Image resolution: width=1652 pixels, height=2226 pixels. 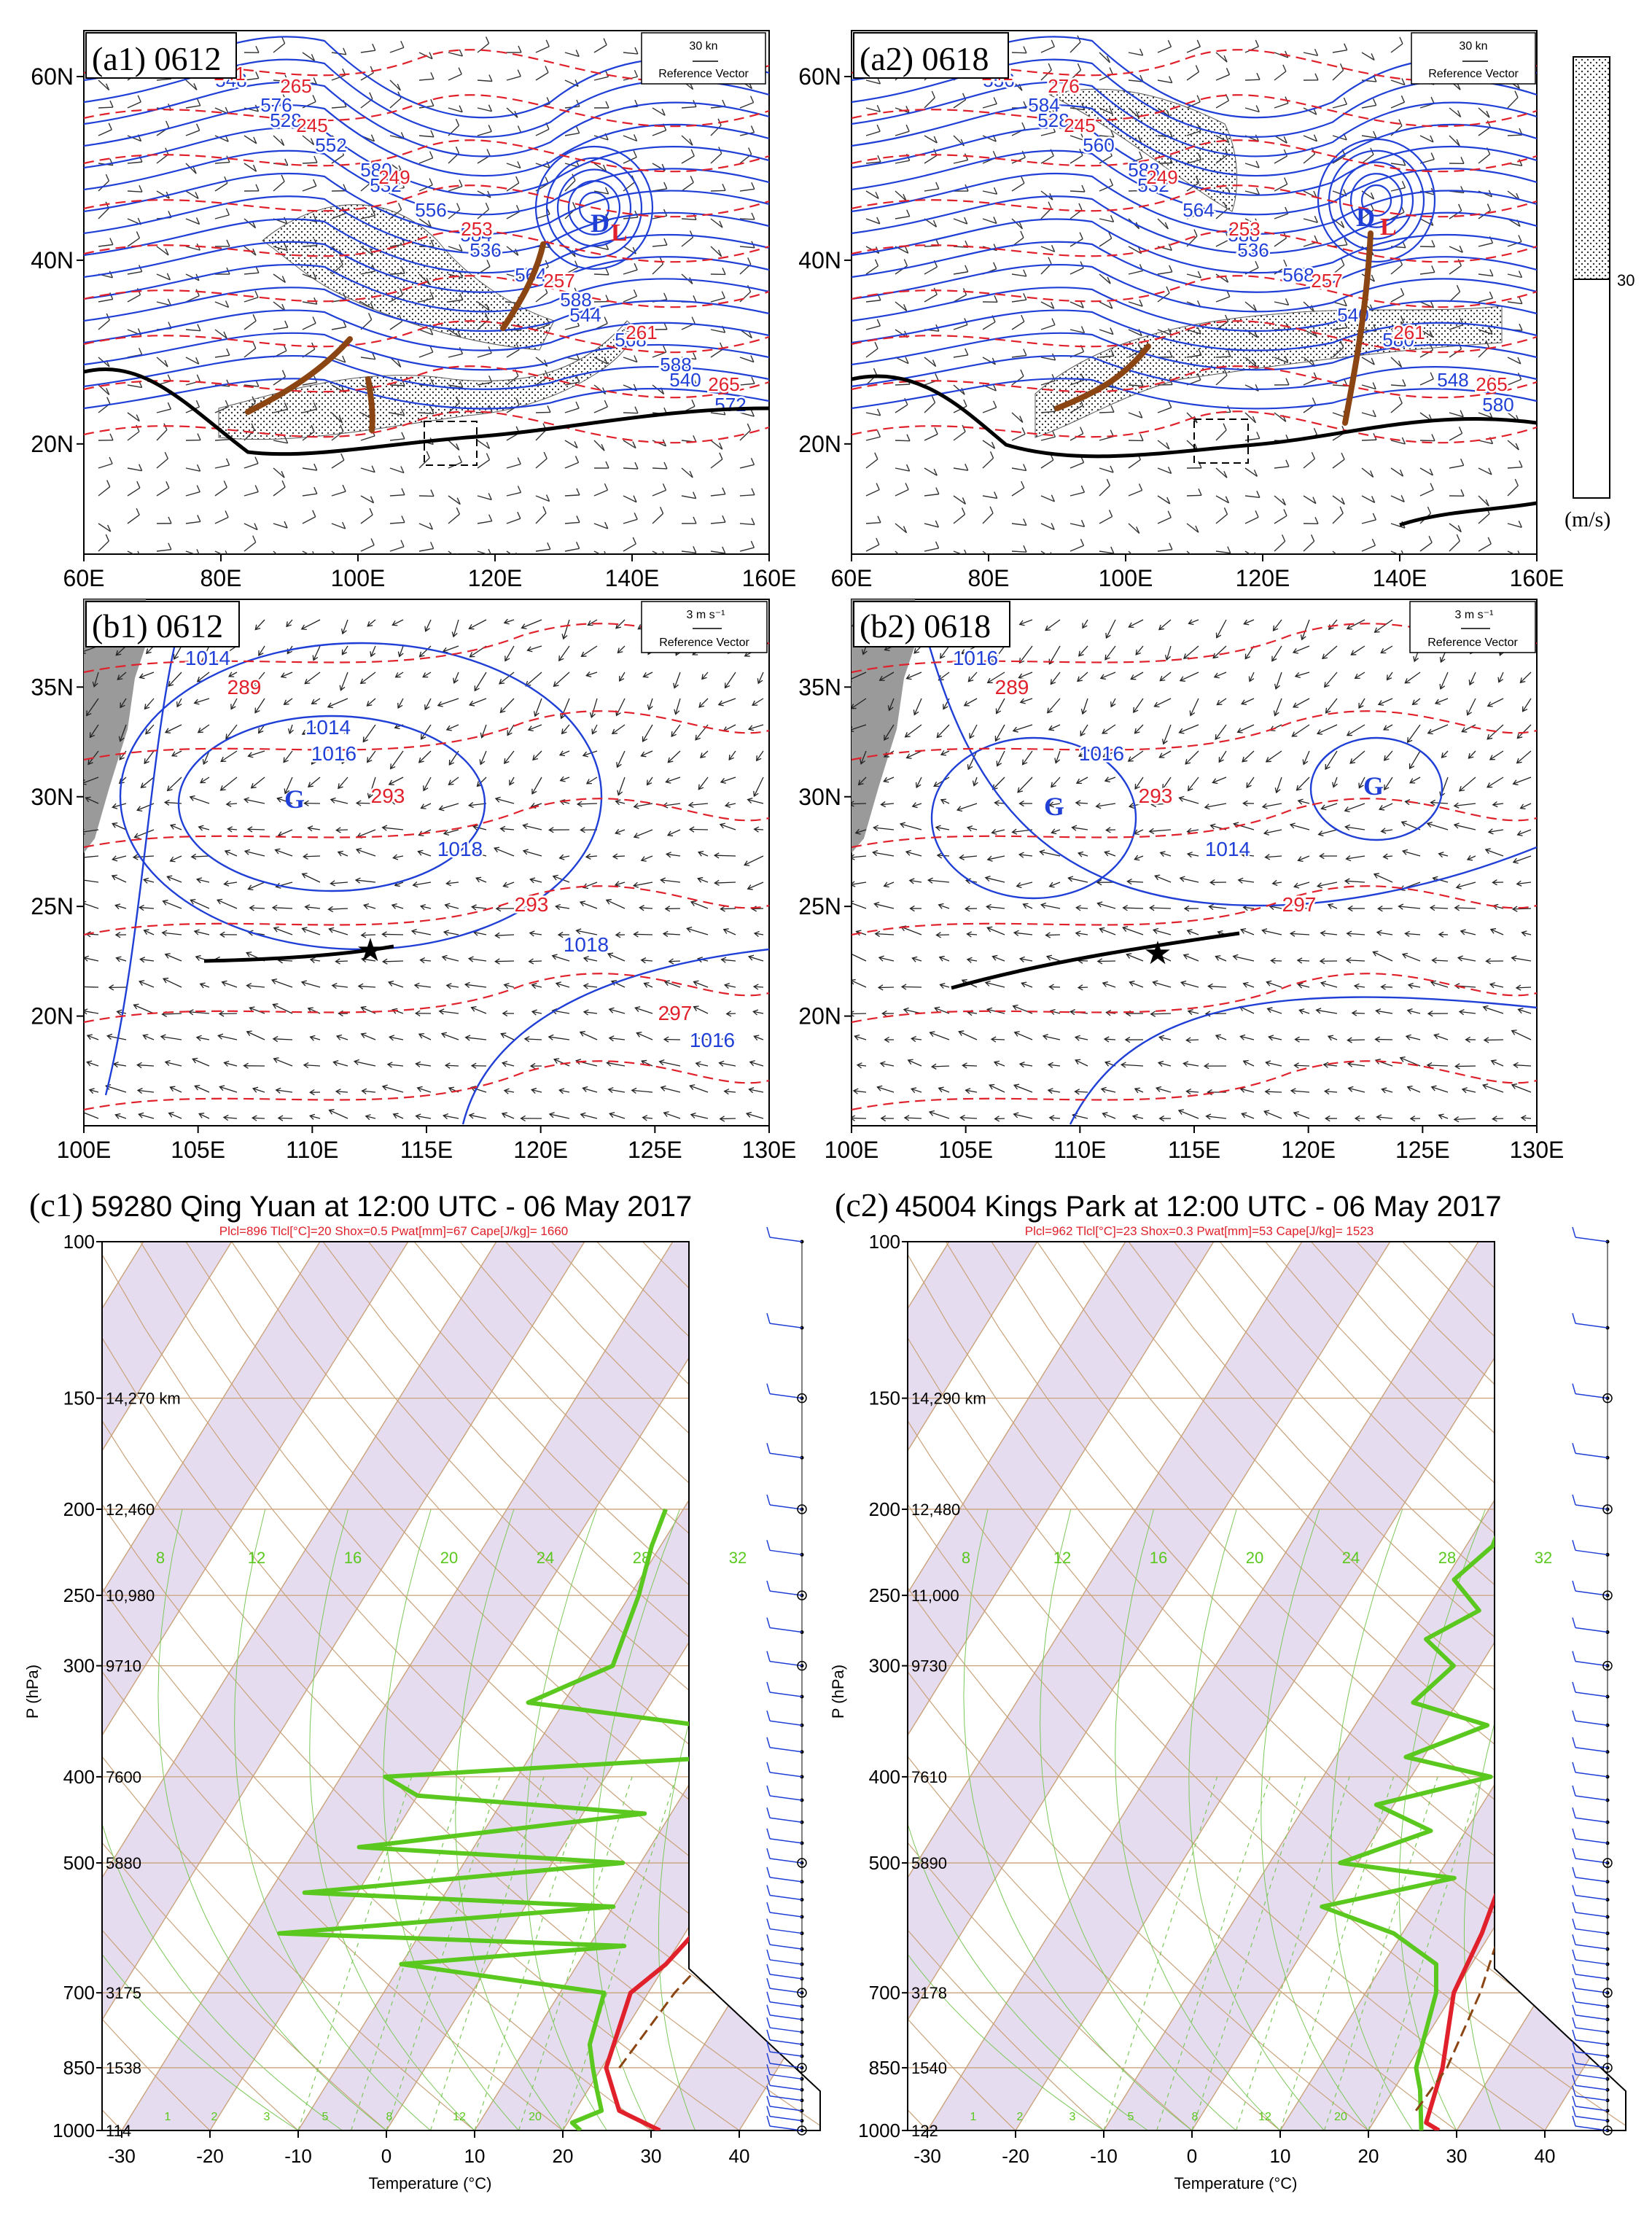 I want to click on temperature-tick-label: 30, so click(x=651, y=2156).